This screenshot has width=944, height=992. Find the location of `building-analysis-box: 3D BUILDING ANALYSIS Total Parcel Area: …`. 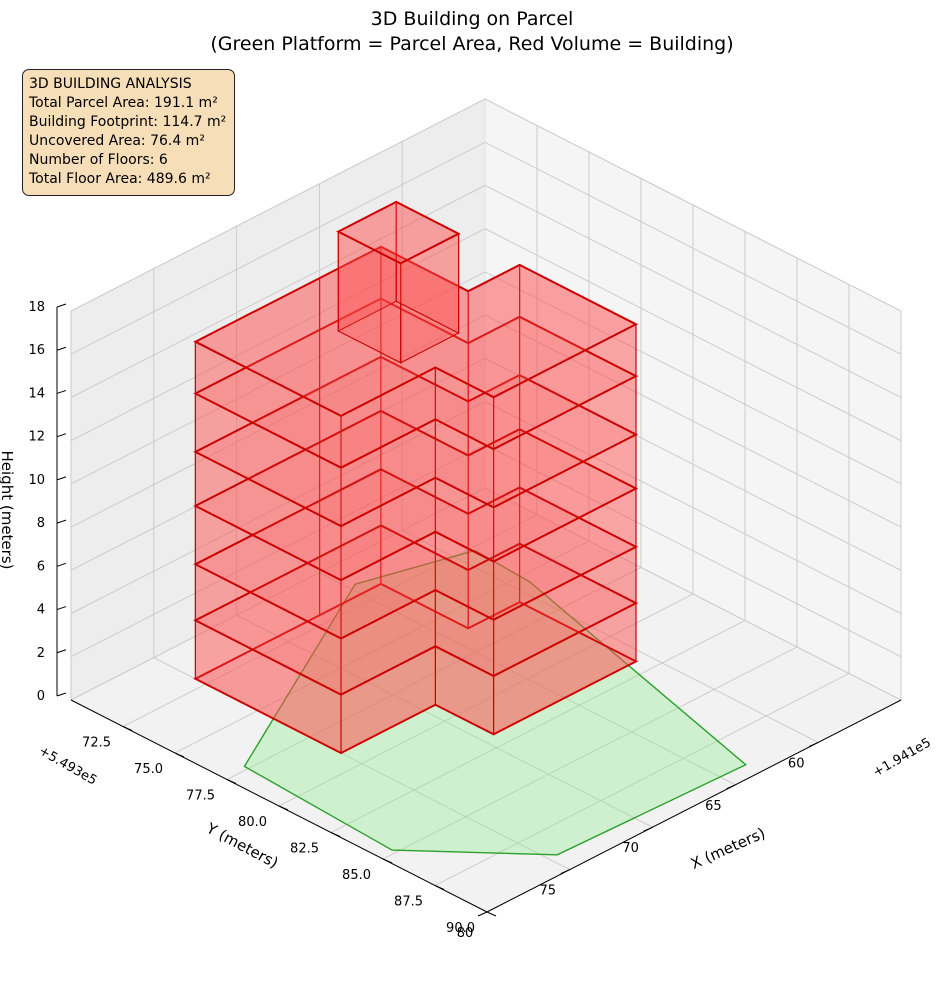

building-analysis-box: 3D BUILDING ANALYSIS Total Parcel Area: … is located at coordinates (129, 132).